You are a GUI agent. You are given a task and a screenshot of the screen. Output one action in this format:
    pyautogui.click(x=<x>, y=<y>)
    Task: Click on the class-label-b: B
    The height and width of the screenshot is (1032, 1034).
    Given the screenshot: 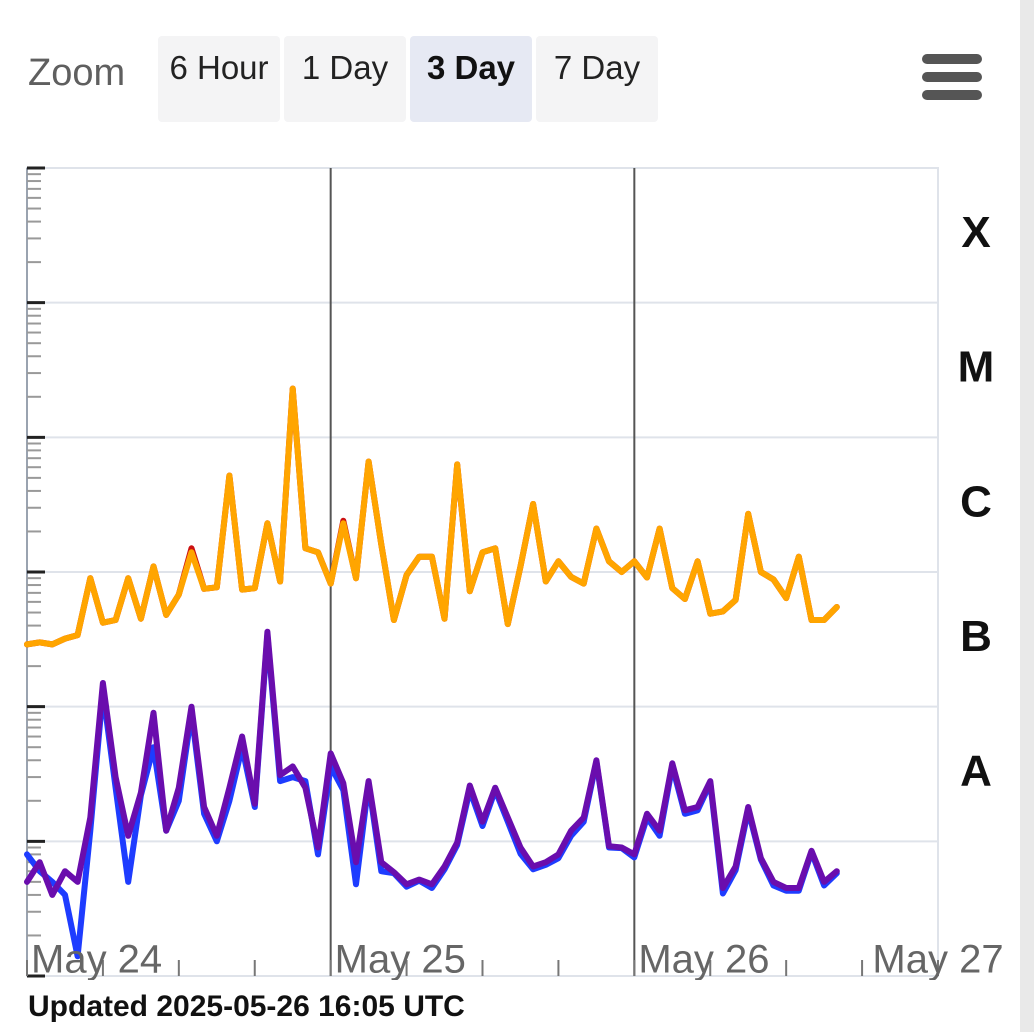 What is the action you would take?
    pyautogui.click(x=976, y=636)
    